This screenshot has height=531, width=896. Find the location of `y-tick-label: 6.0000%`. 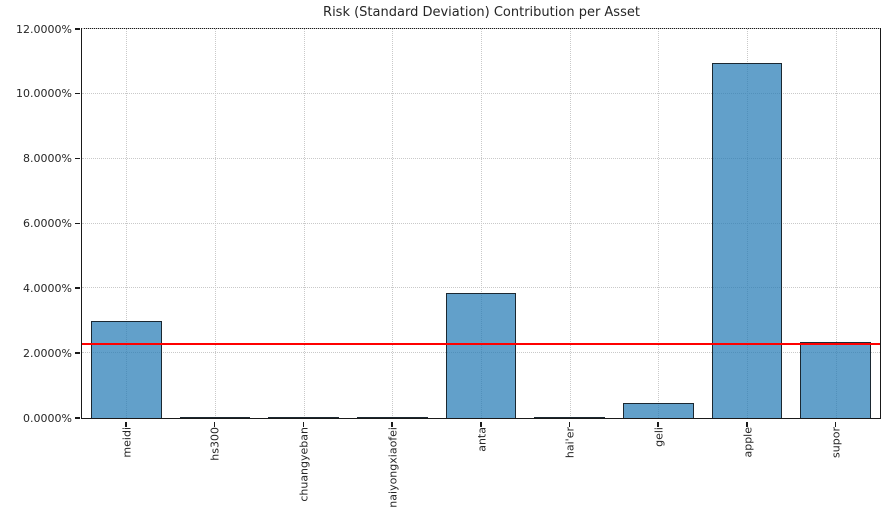

y-tick-label: 6.0000% is located at coordinates (47, 223).